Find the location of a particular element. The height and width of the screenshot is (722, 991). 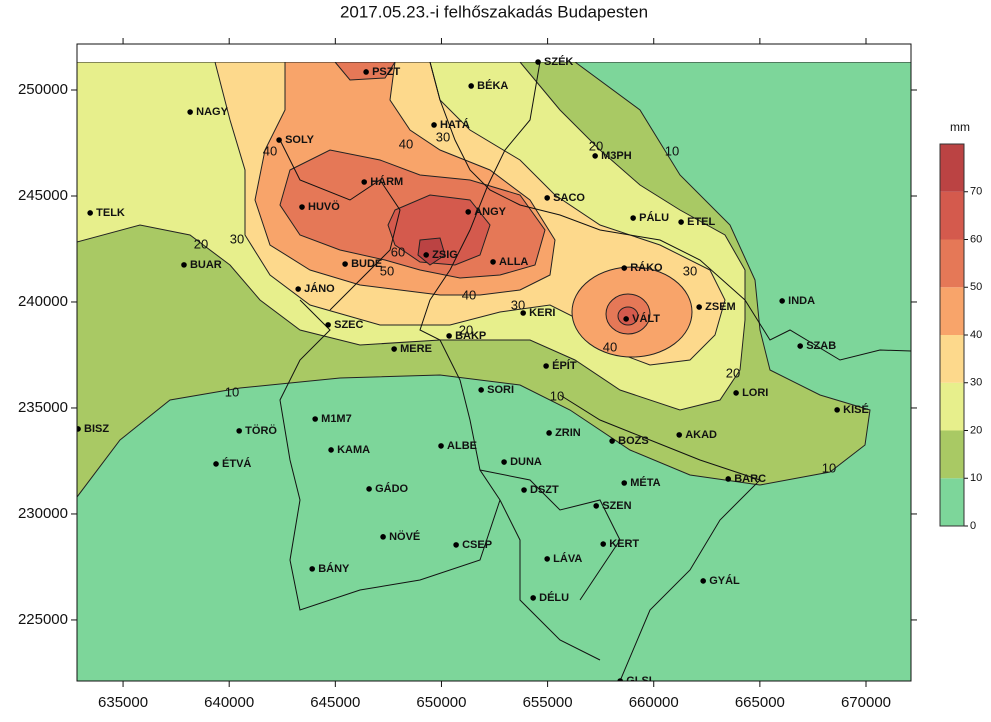

station-label: AKAD is located at coordinates (701, 435).